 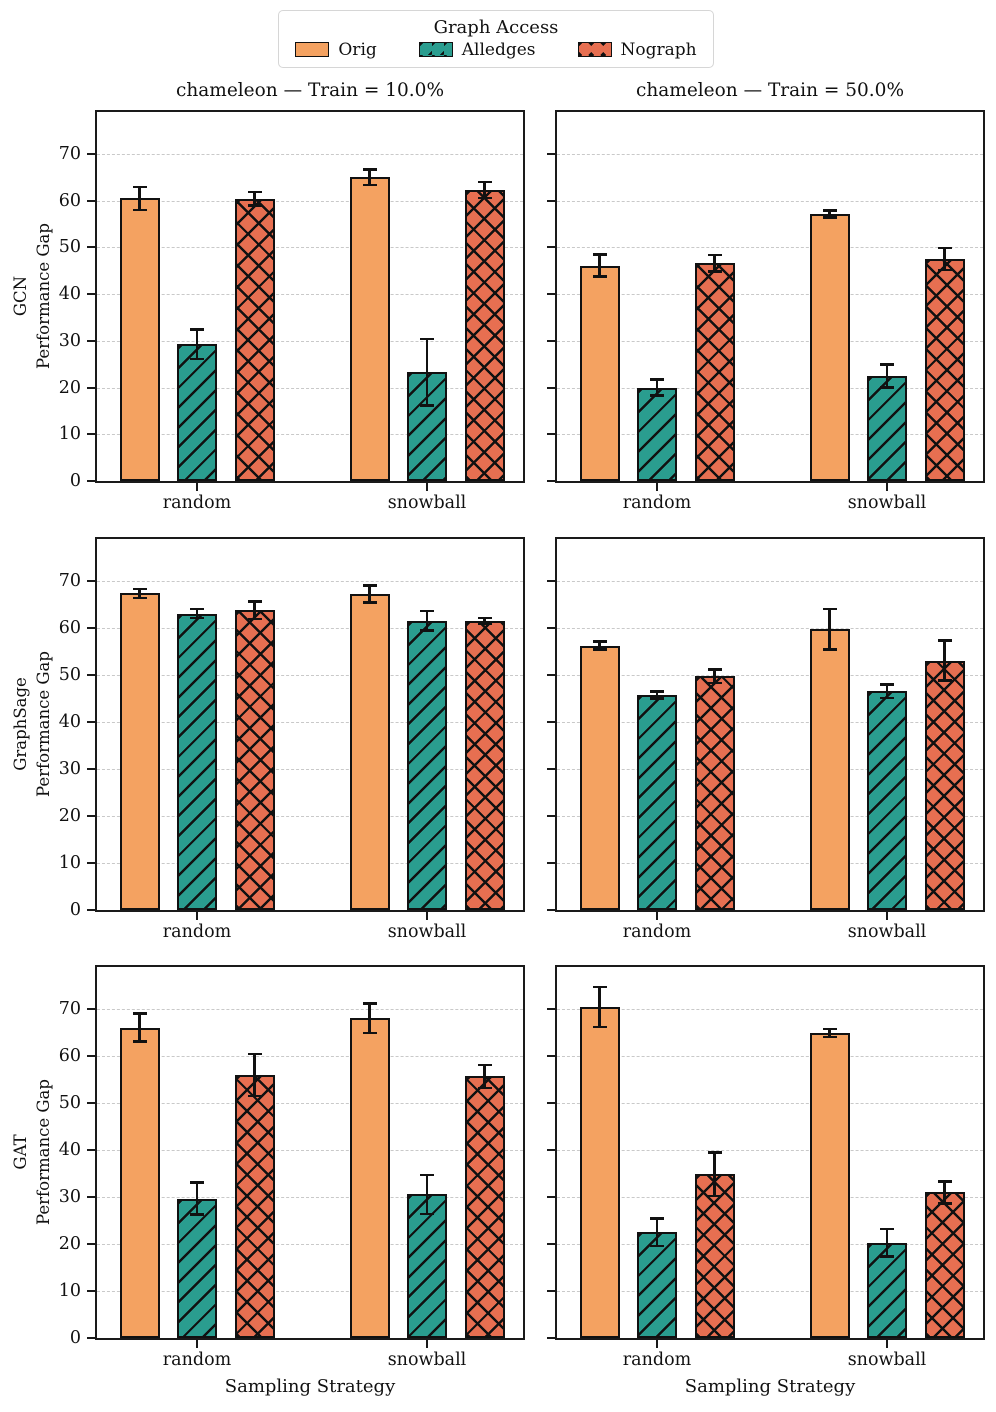 I want to click on bar-alledges-random, so click(x=197, y=412).